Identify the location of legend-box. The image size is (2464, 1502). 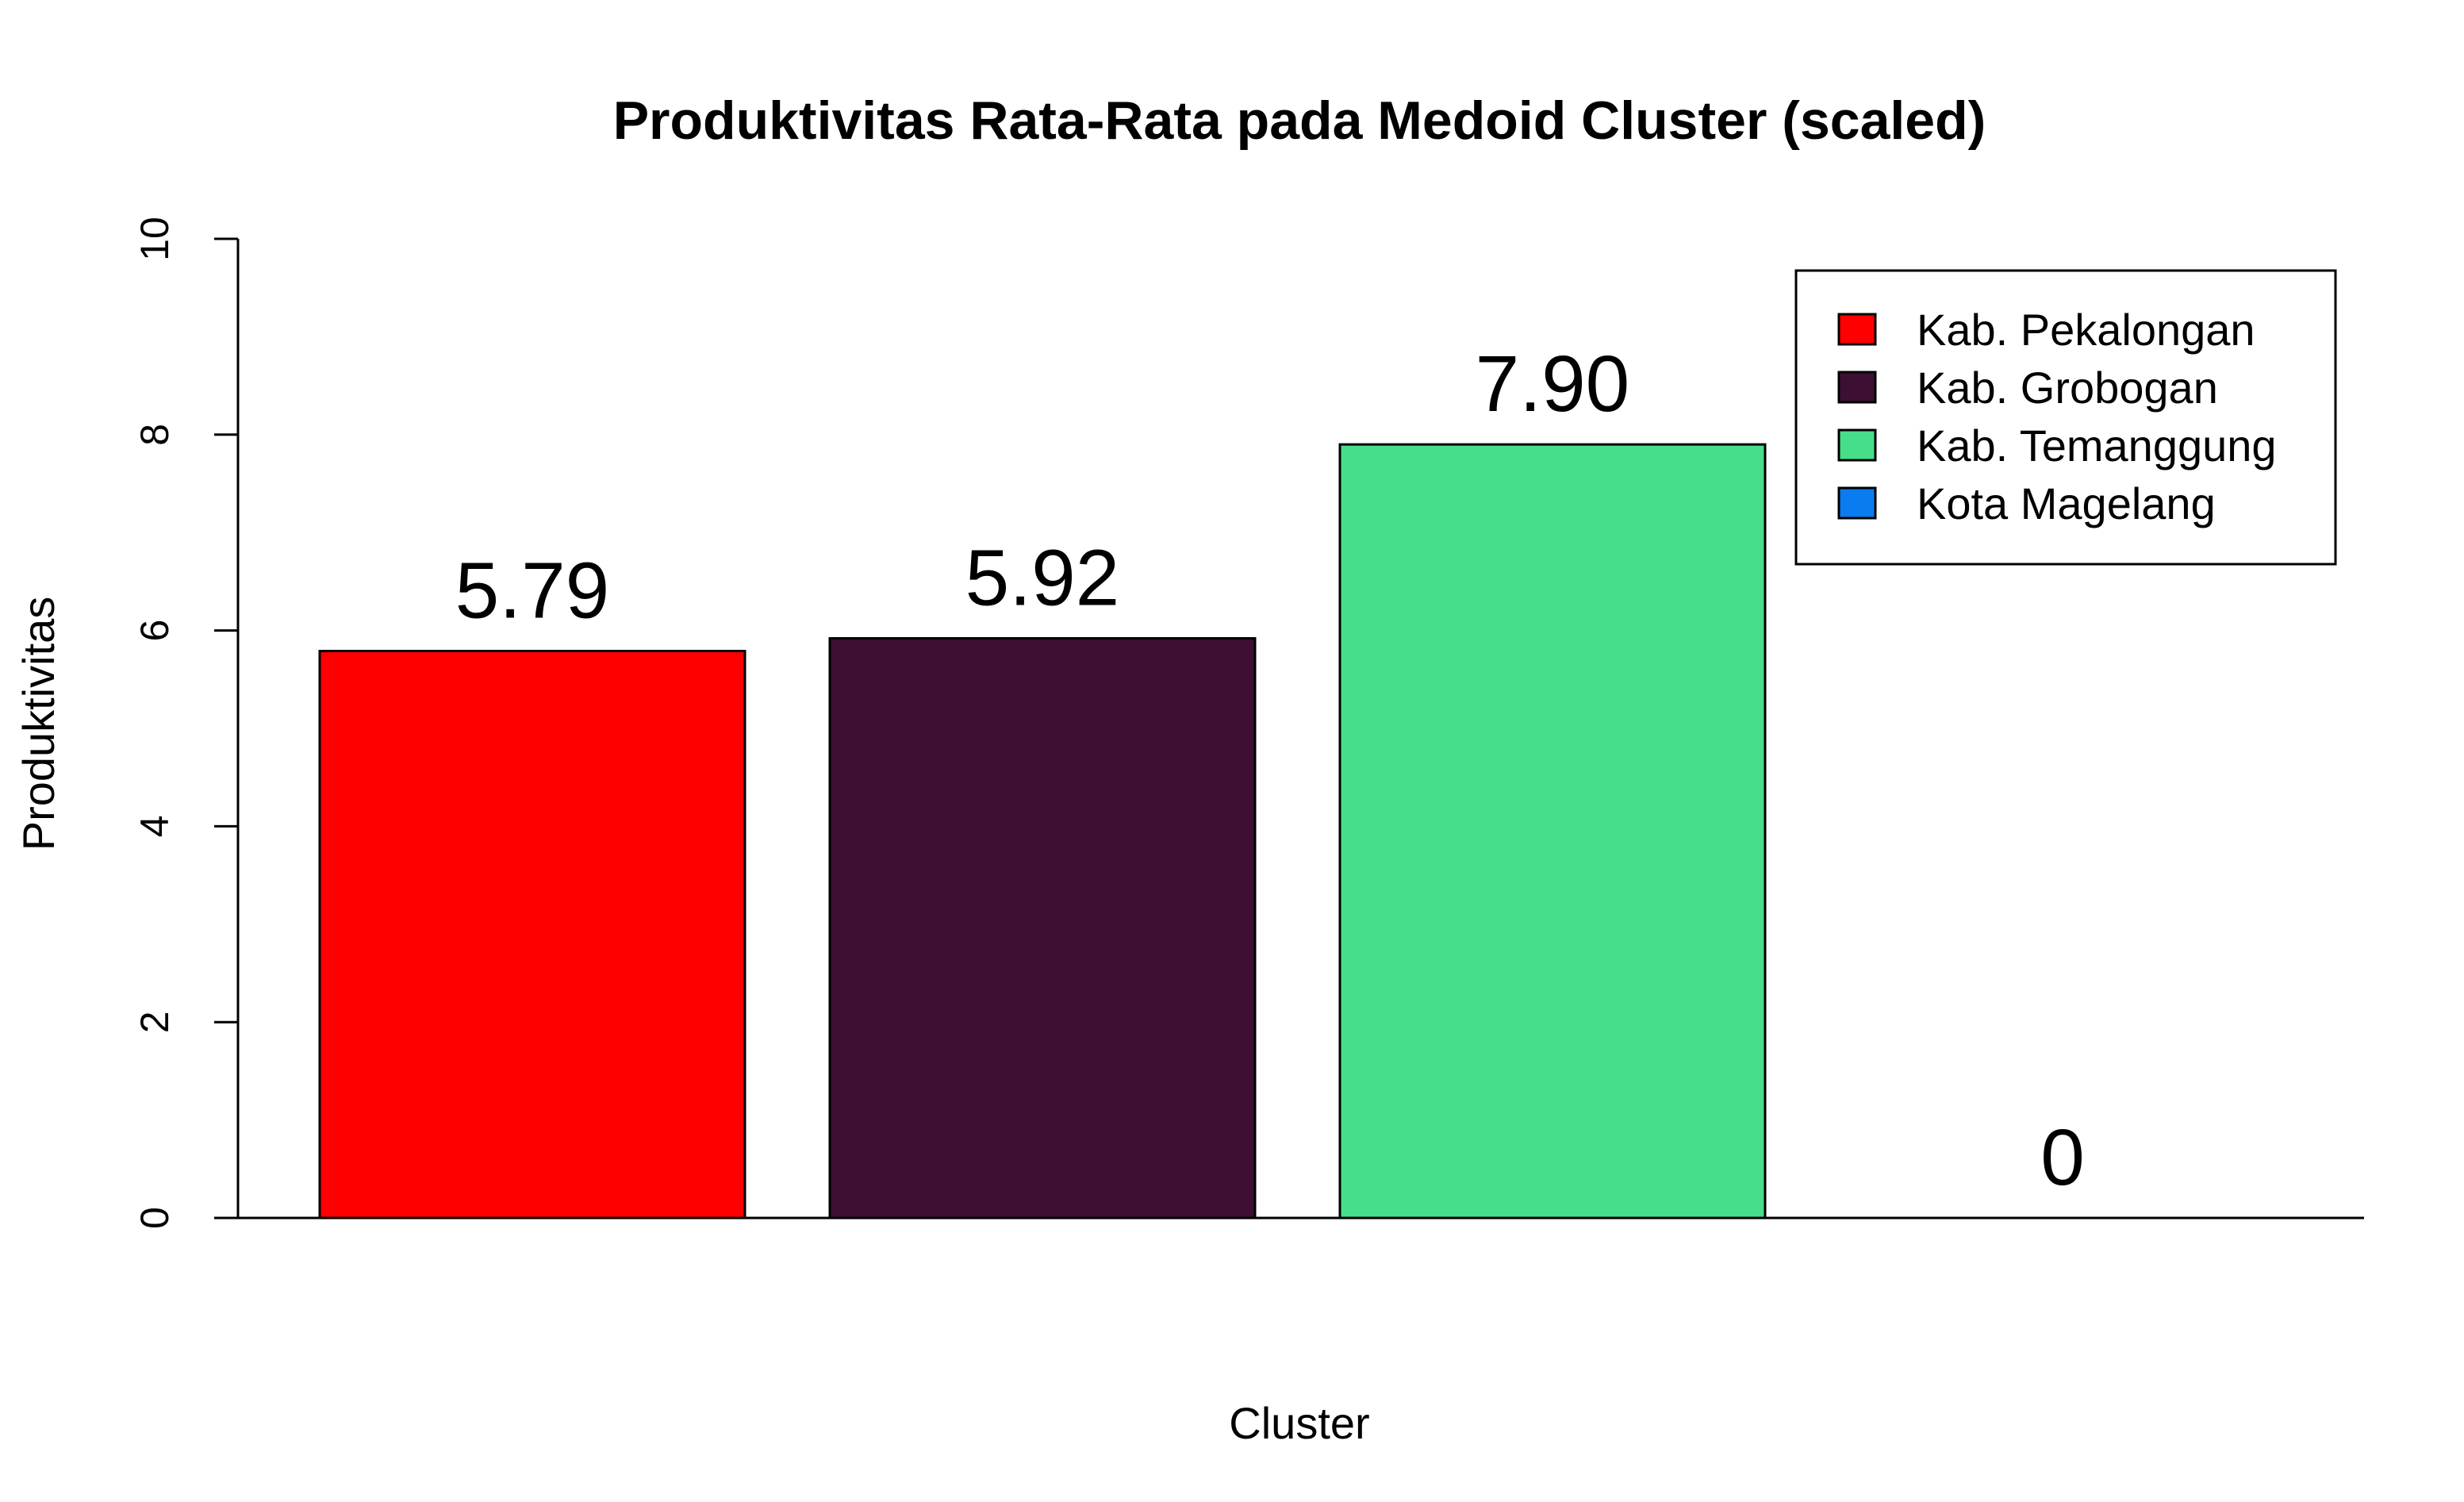
(2065, 417).